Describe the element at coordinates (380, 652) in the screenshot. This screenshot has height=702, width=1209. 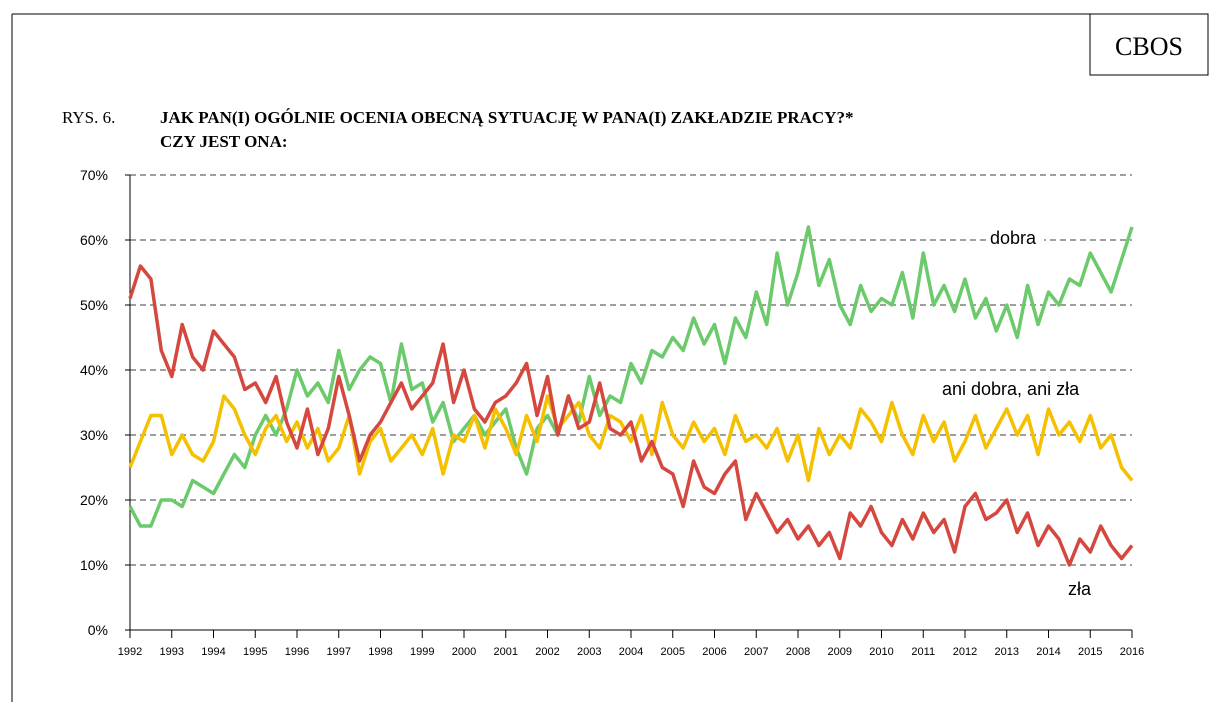
I see `x-tick-label: 1998` at that location.